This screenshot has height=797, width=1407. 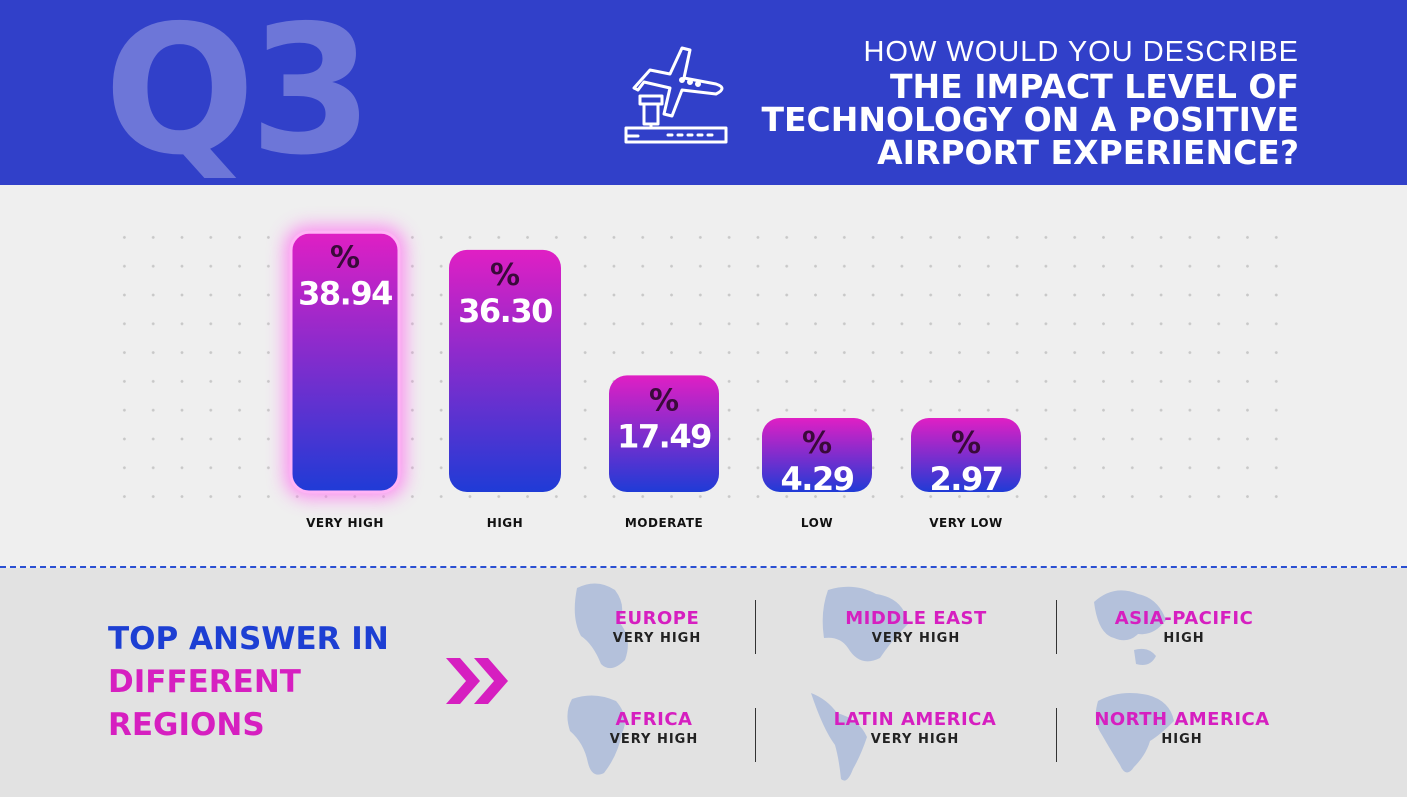 I want to click on region-africa: AFRICA VERY HIGH, so click(x=654, y=735).